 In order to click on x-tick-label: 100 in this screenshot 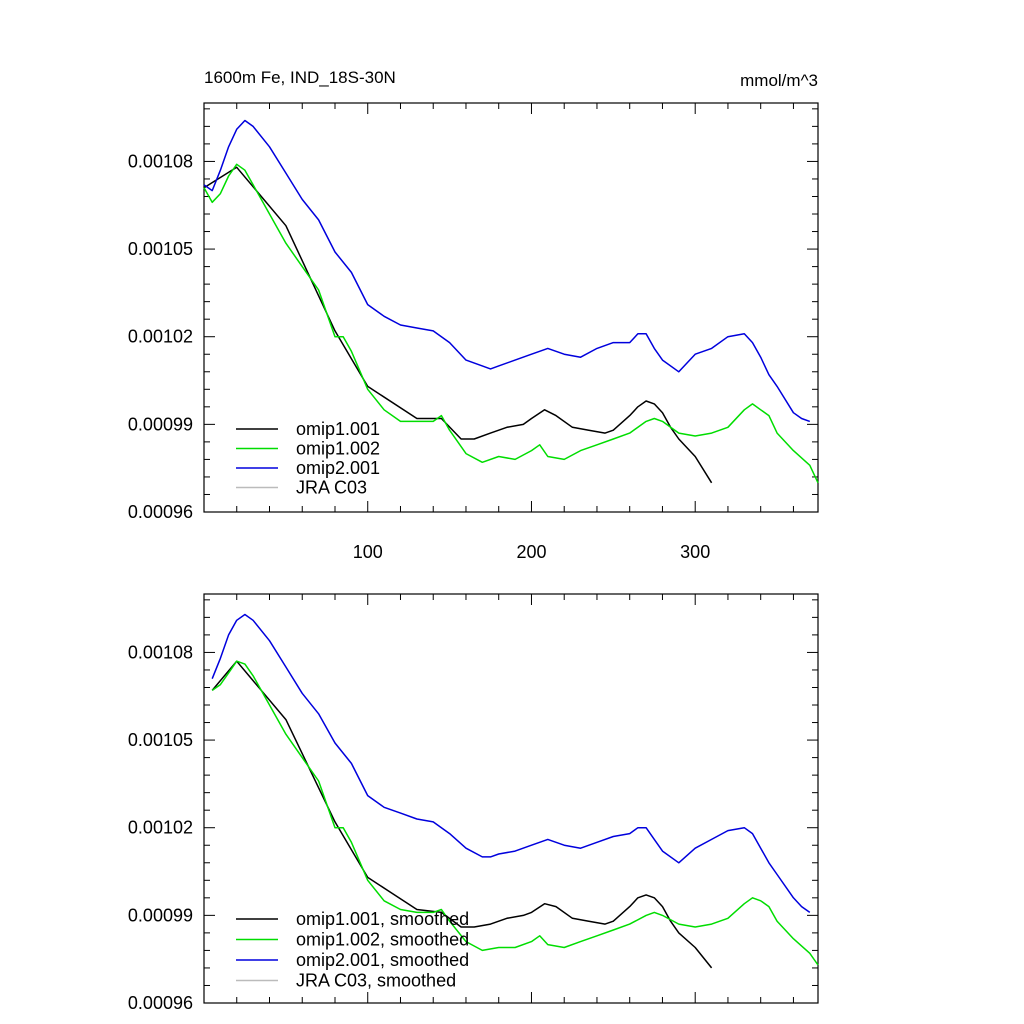, I will do `click(368, 552)`.